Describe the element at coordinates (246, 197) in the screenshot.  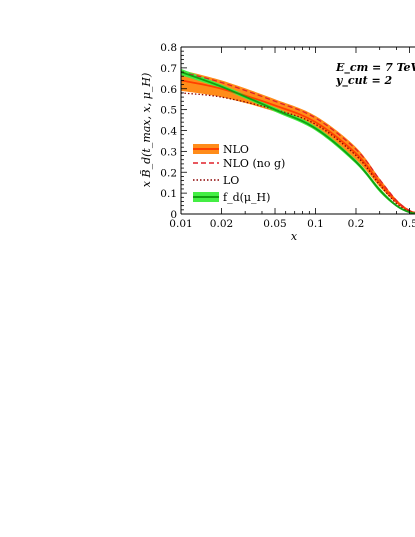
I see `legend-fd-label: f_d(μ_H)` at that location.